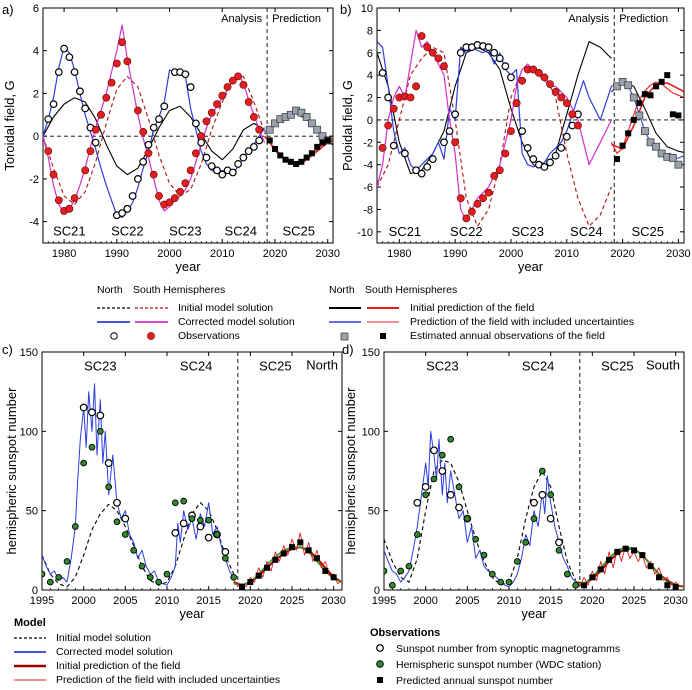 This screenshot has height=690, width=692. I want to click on plot-area-c, so click(192, 486).